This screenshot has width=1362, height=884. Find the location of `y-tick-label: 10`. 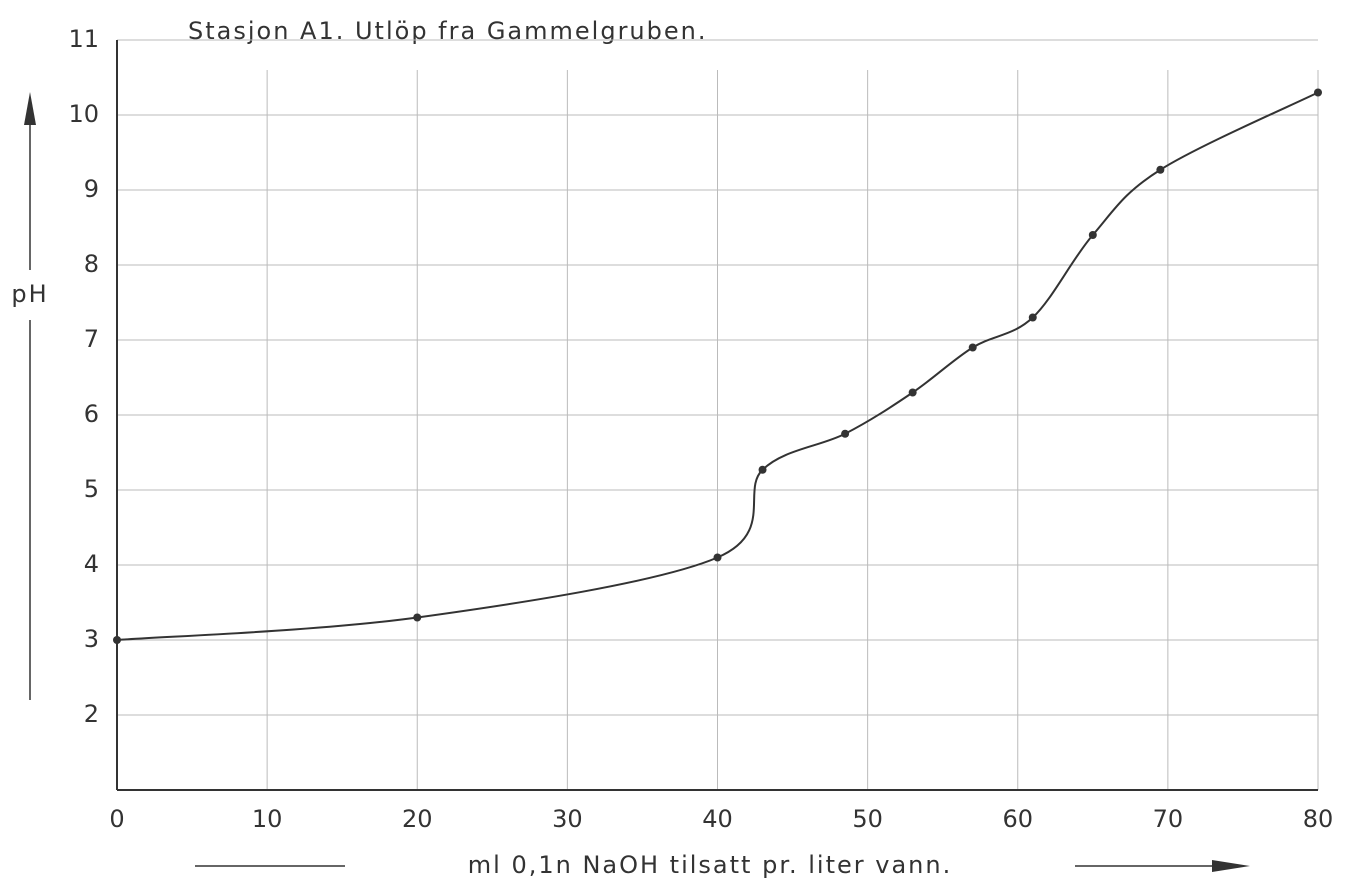

y-tick-label: 10 is located at coordinates (83, 114).